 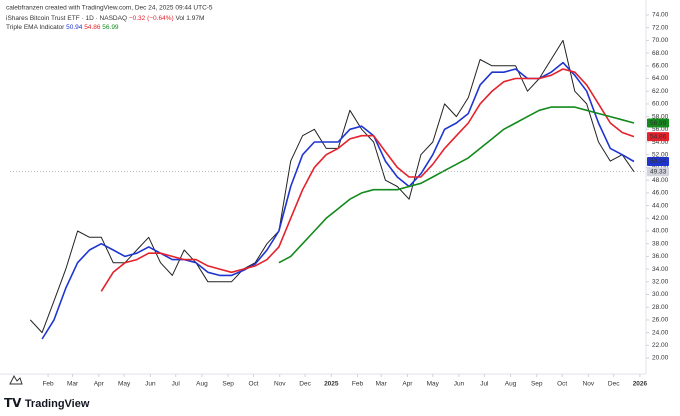 What do you see at coordinates (660, 129) in the screenshot?
I see `y-tick-label: 56.00` at bounding box center [660, 129].